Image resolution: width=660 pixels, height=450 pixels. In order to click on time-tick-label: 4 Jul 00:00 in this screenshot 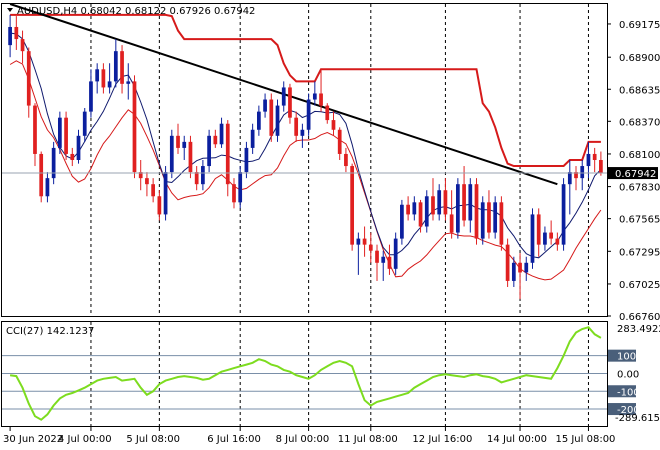, I will do `click(85, 439)`.